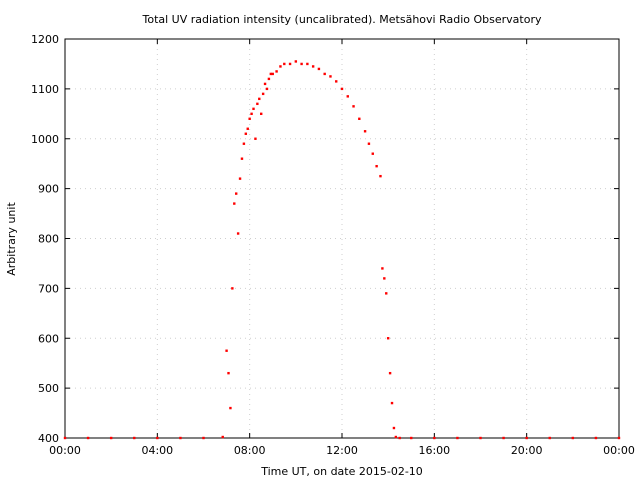 The image size is (640, 485). I want to click on y-tick-label: 1000, so click(45, 139).